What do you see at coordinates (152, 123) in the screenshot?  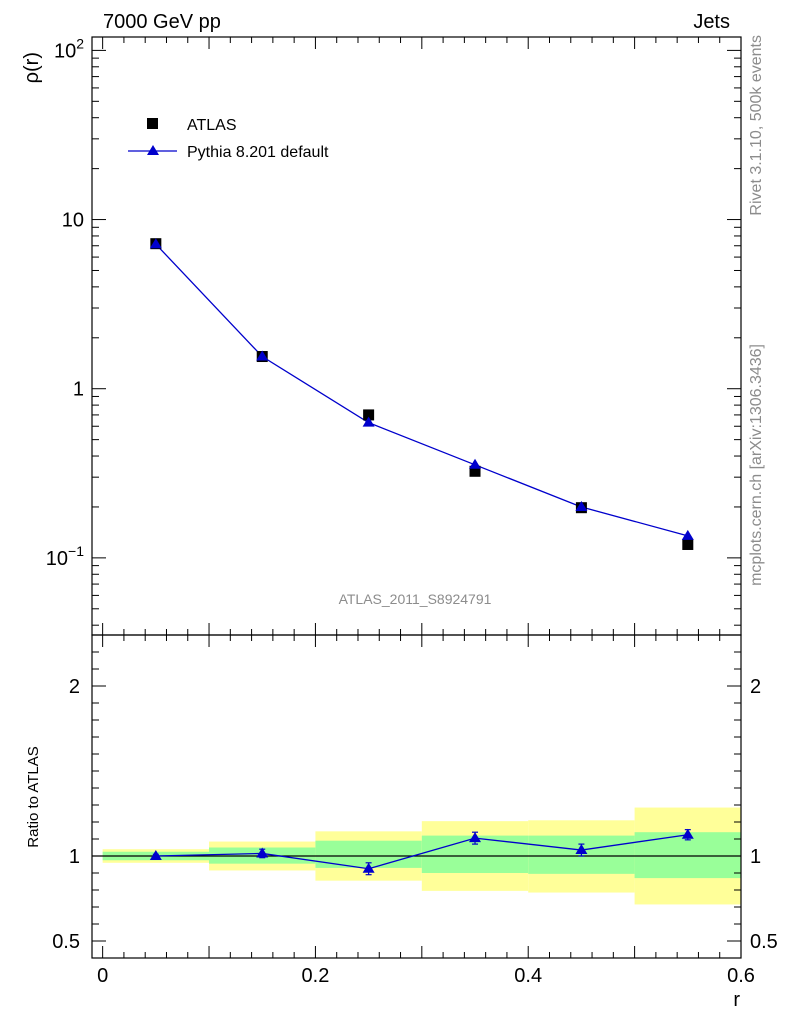 I see `legend-atlas-marker` at bounding box center [152, 123].